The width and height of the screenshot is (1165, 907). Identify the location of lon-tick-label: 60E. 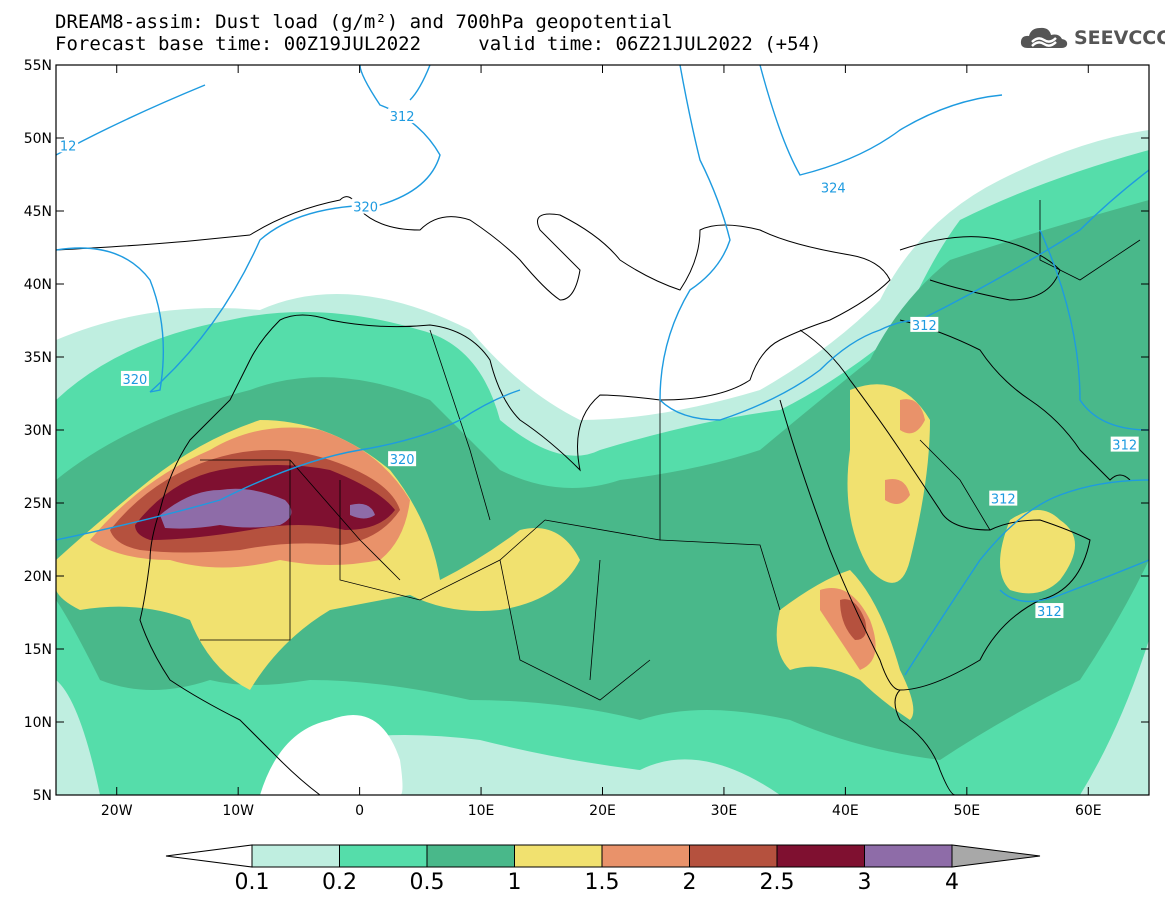
(1088, 811).